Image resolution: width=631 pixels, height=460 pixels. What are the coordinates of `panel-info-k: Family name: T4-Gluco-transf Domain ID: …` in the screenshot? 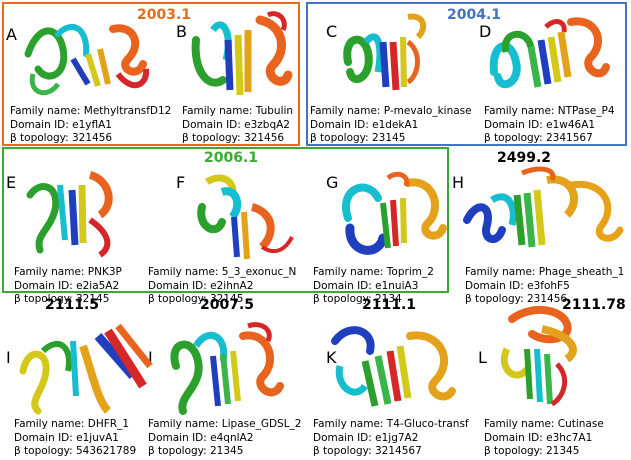 It's located at (391, 438).